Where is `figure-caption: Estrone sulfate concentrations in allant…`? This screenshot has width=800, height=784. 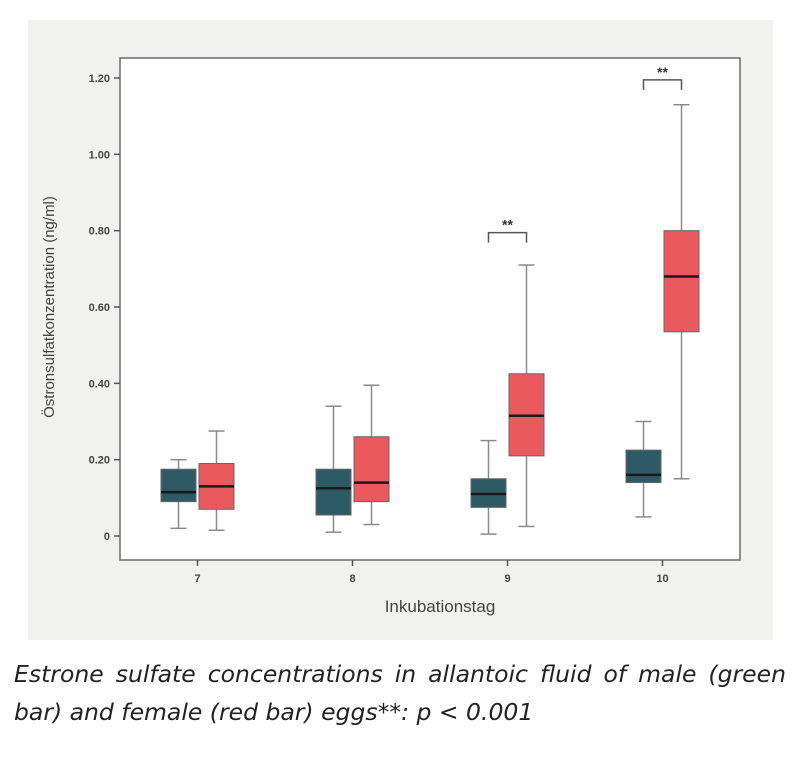
figure-caption: Estrone sulfate concentrations in allant… is located at coordinates (400, 693).